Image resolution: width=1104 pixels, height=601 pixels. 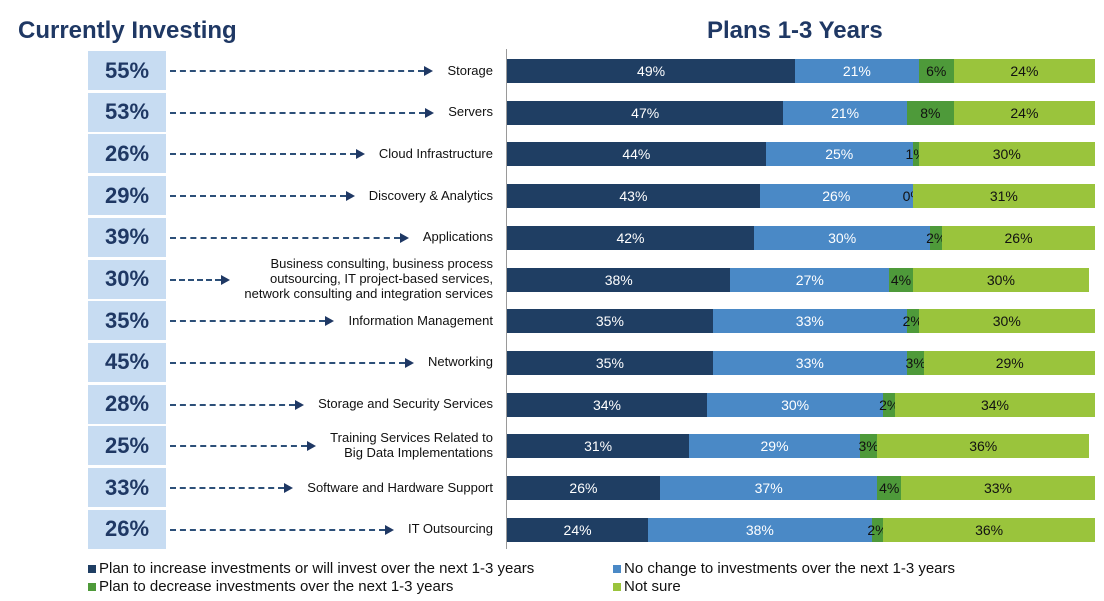 I want to click on bar-axis-line, so click(x=506, y=299).